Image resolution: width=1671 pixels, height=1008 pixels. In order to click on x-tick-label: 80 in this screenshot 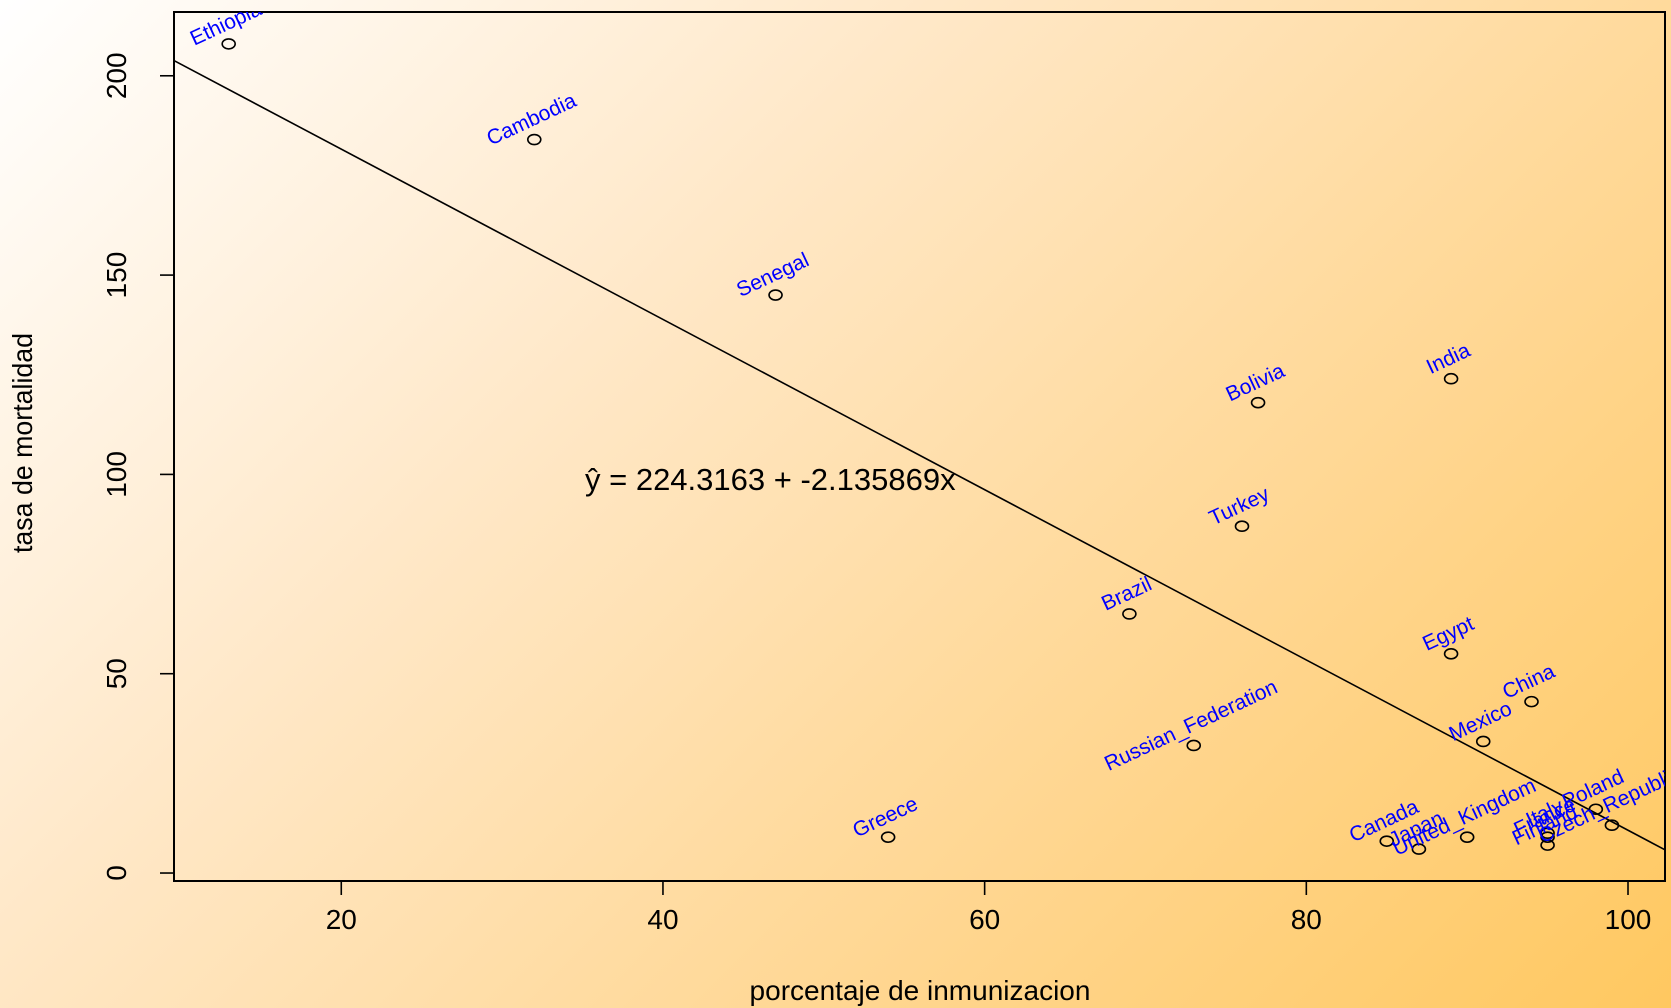, I will do `click(1306, 919)`.